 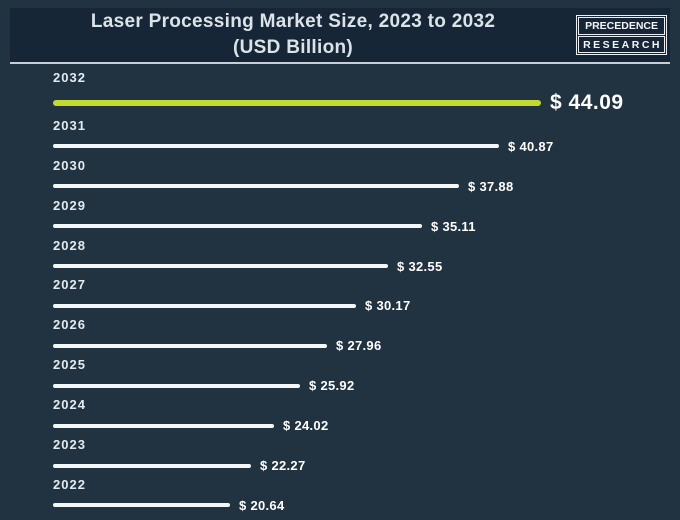 I want to click on value-label: $ 22.27, so click(x=283, y=466).